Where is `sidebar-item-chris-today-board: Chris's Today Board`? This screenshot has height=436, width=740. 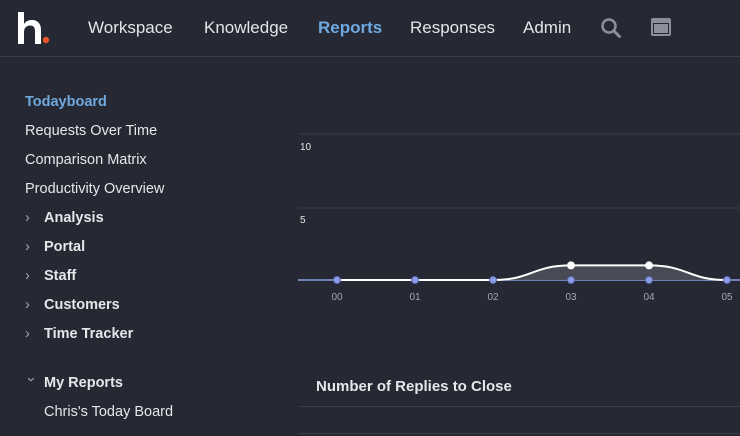
sidebar-item-chris-today-board: Chris's Today Board is located at coordinates (109, 412).